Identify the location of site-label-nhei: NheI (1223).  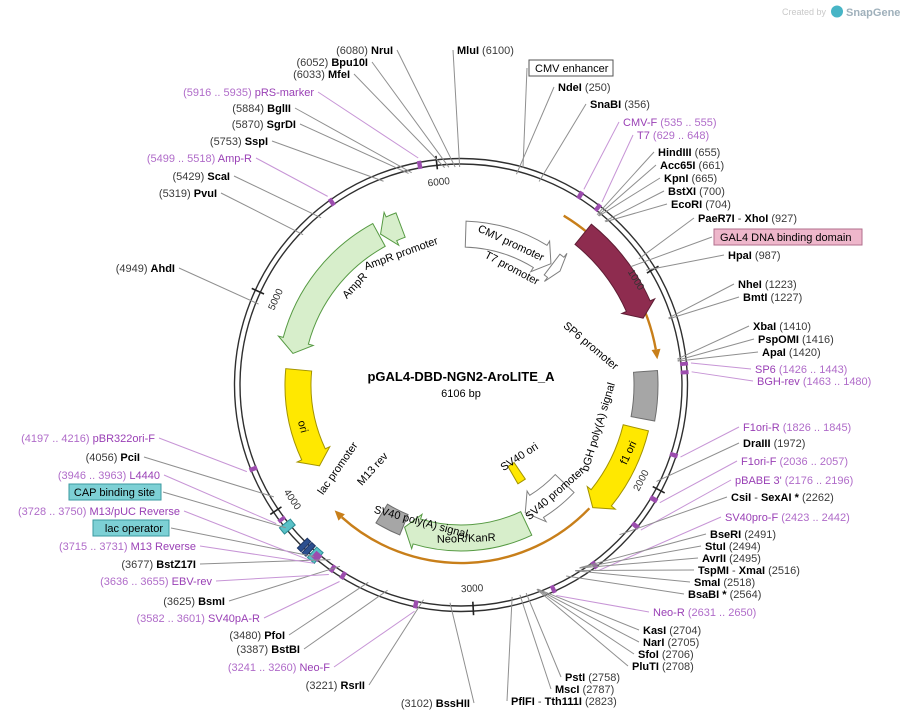
(767, 285).